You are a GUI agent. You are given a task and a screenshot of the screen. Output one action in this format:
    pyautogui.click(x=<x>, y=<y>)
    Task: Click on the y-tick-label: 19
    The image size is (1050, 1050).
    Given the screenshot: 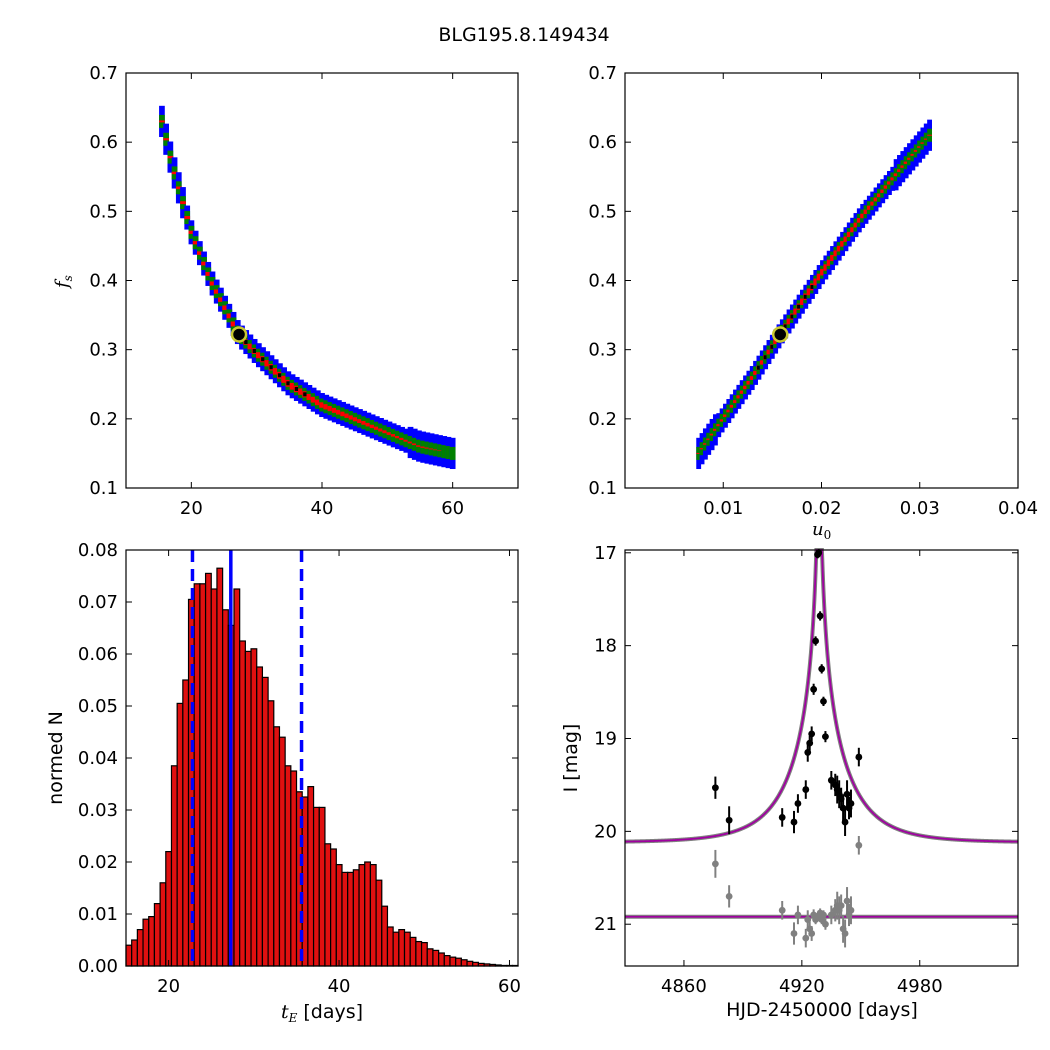 What is the action you would take?
    pyautogui.click(x=605, y=739)
    